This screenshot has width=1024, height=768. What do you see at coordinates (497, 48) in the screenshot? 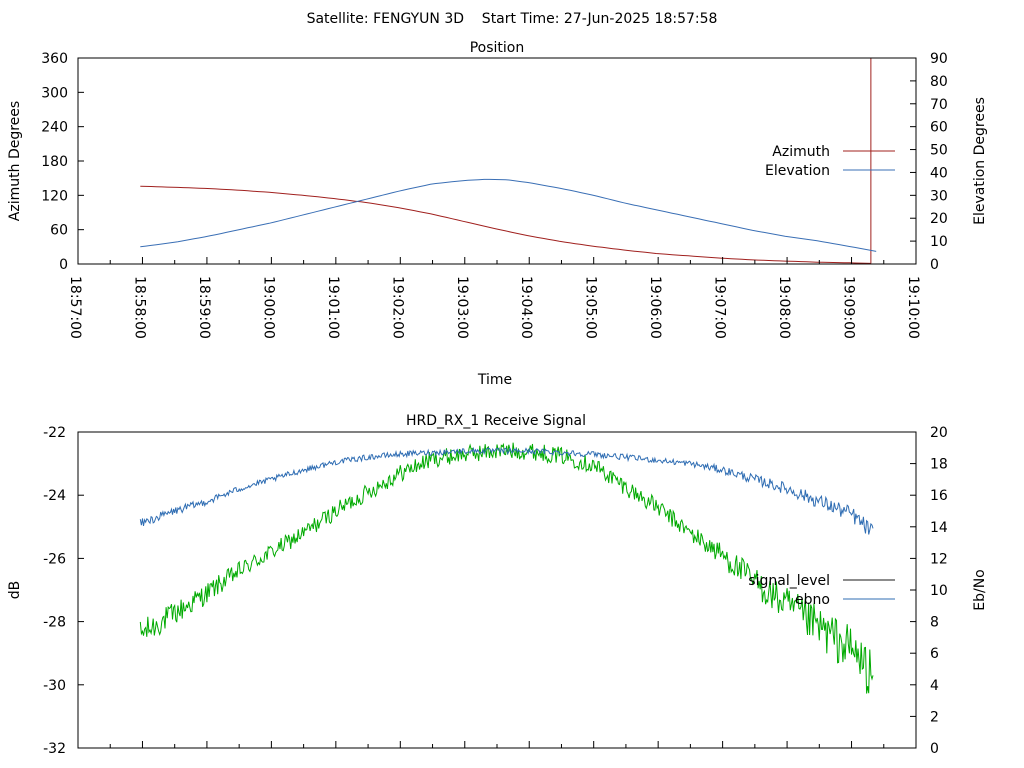
I see `position-chart-title: Position` at bounding box center [497, 48].